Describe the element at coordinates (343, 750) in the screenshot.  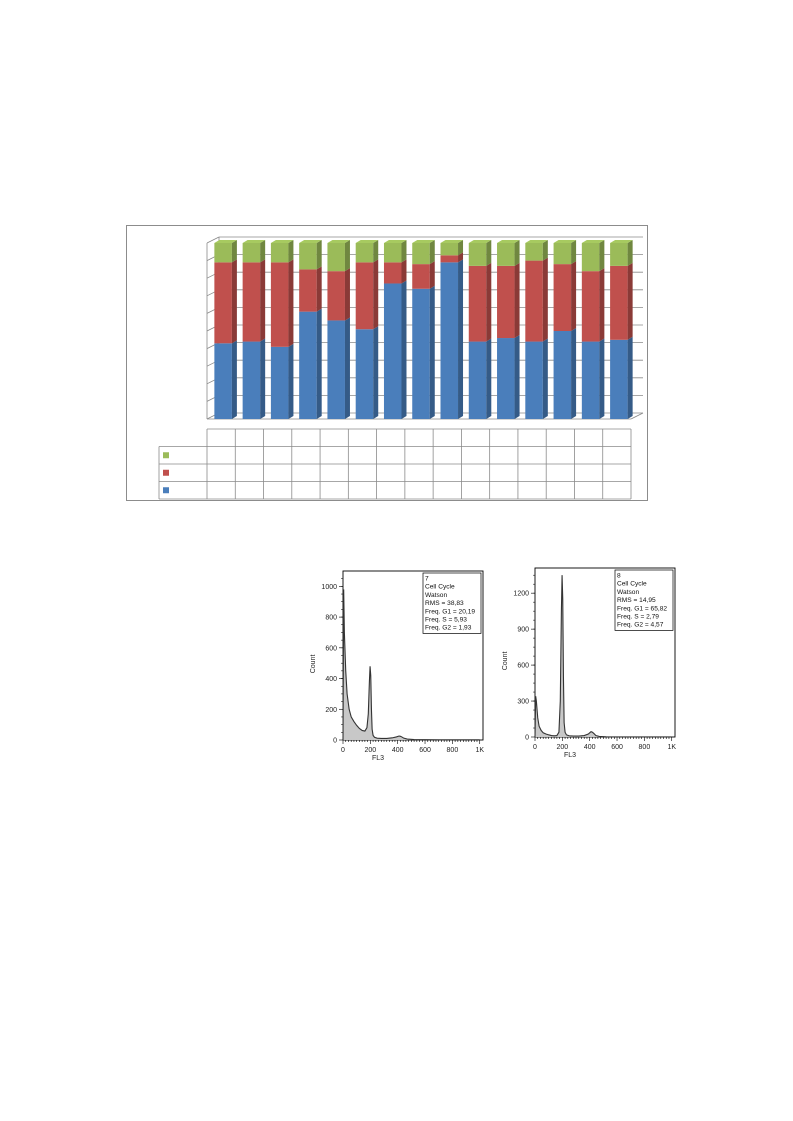
I see `x-tick-label: 0` at that location.